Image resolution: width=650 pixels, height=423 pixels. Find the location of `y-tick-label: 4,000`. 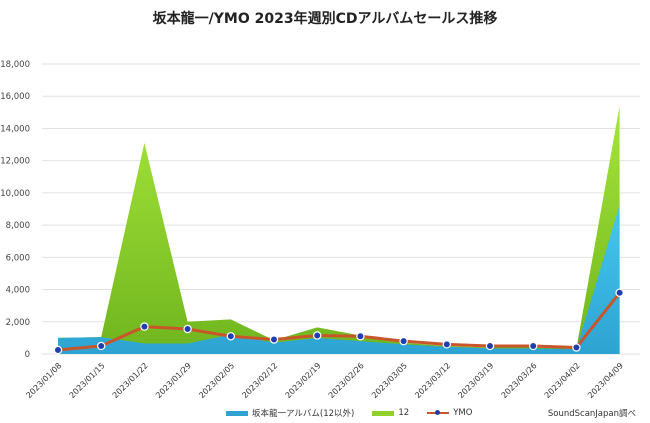

y-tick-label: 4,000 is located at coordinates (18, 291).